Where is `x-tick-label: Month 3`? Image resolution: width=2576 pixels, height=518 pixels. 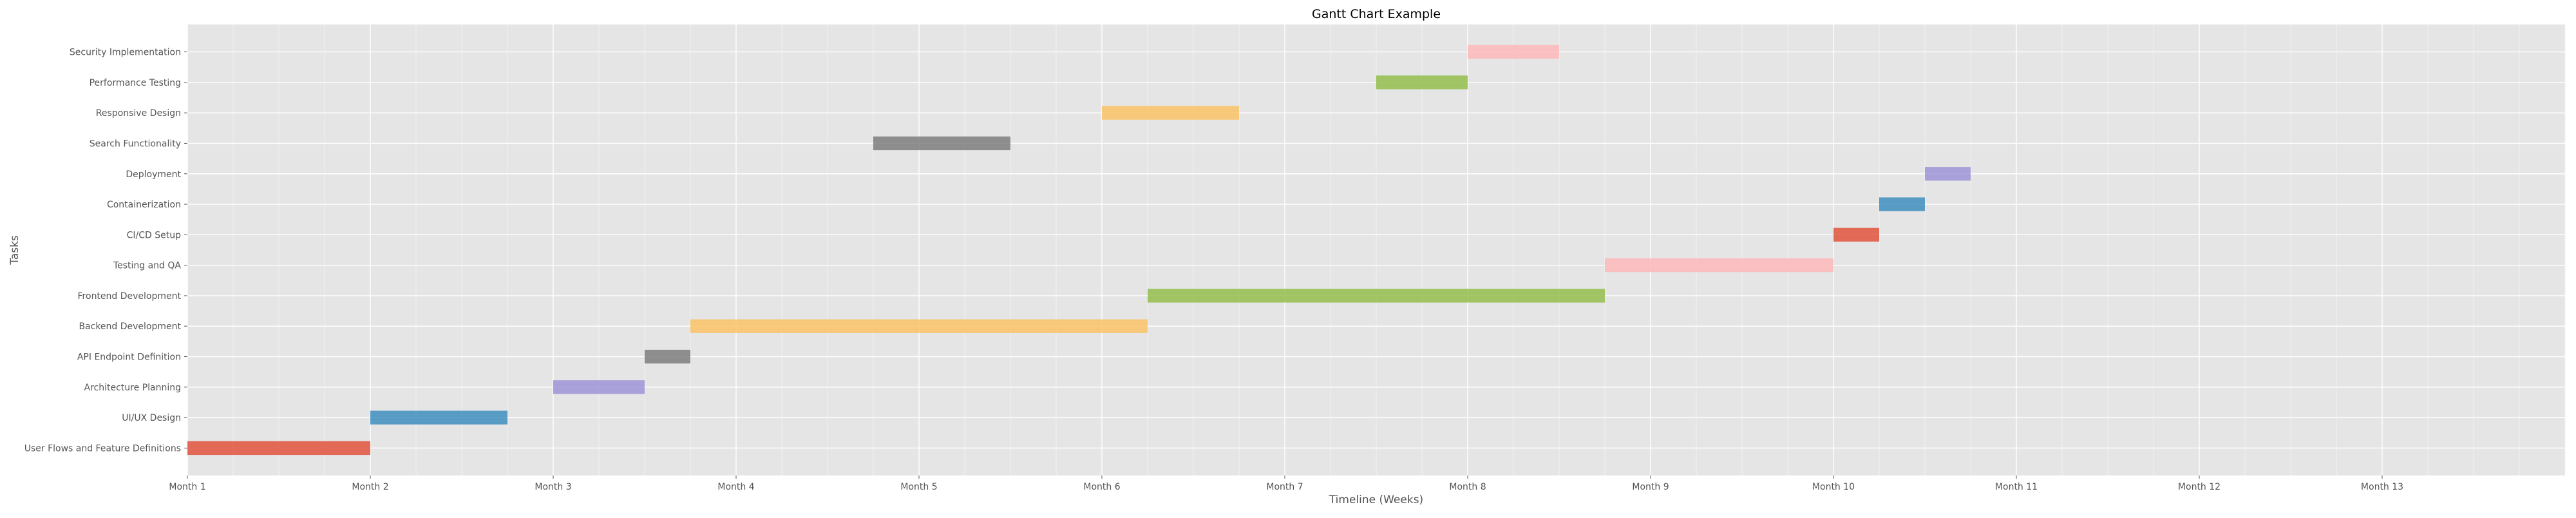 x-tick-label: Month 3 is located at coordinates (553, 487).